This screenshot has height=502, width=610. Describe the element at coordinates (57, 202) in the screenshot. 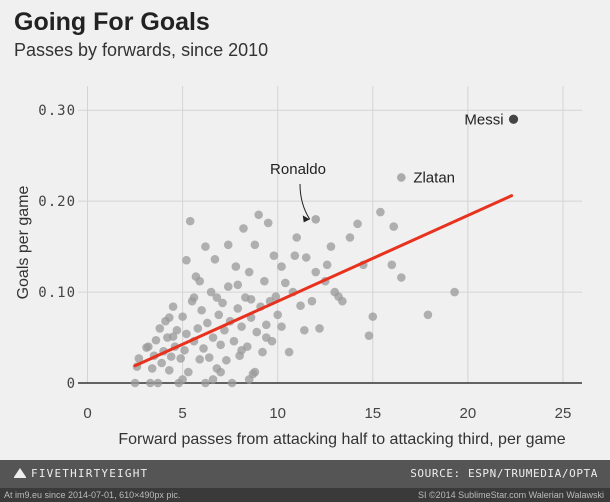

I see `y-tick-label: 0.20` at that location.